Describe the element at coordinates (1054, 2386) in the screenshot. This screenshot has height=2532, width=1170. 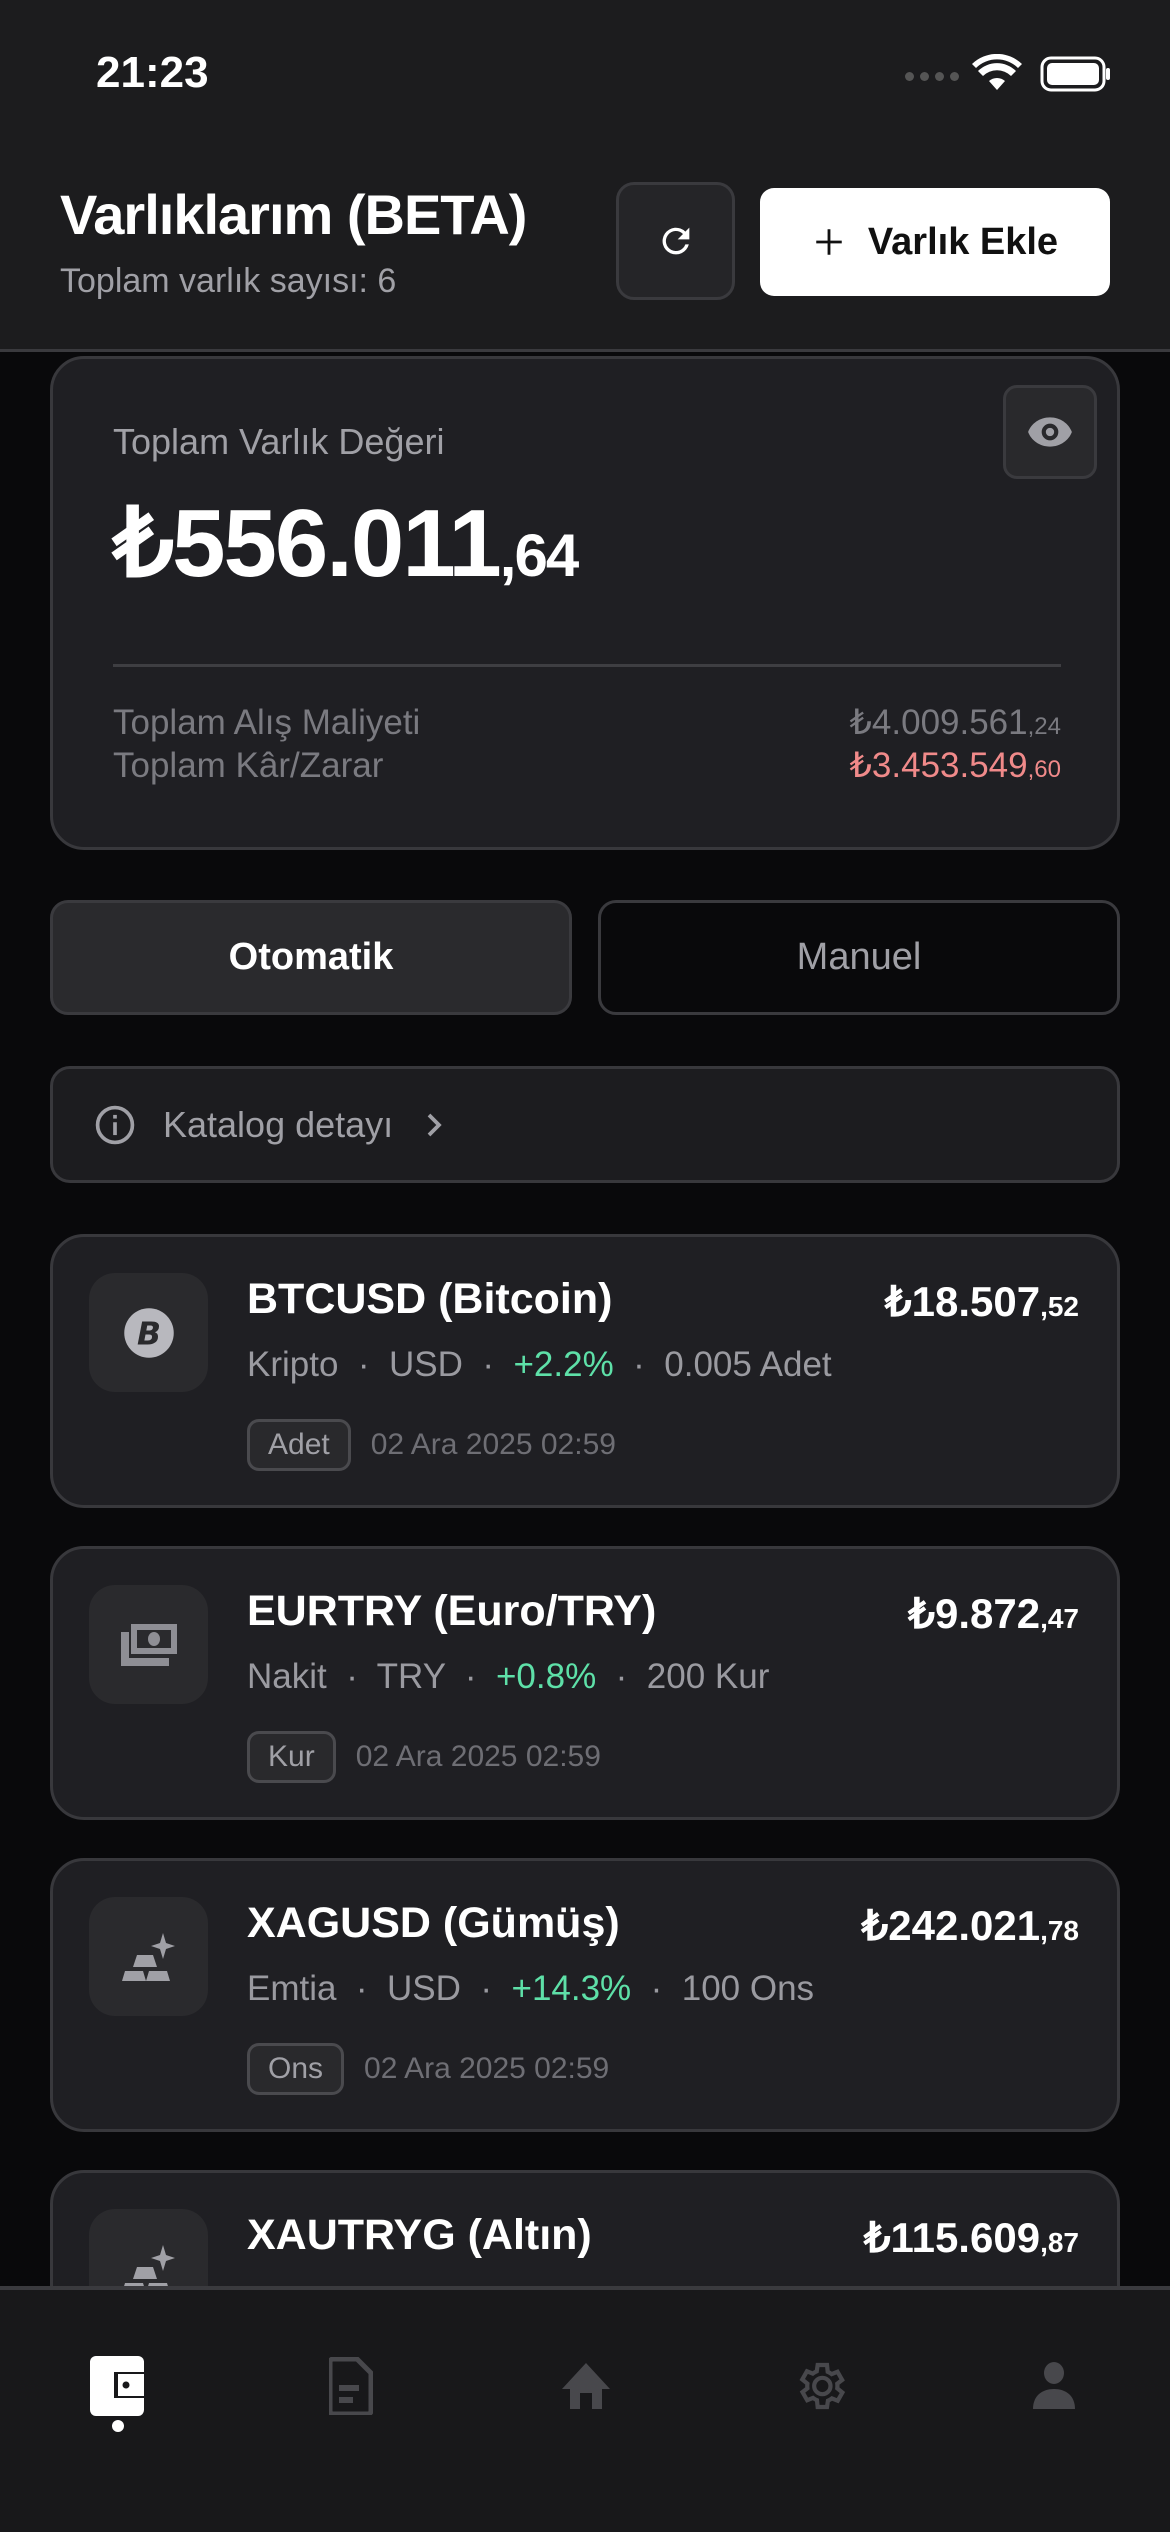
I see `profile-icon` at that location.